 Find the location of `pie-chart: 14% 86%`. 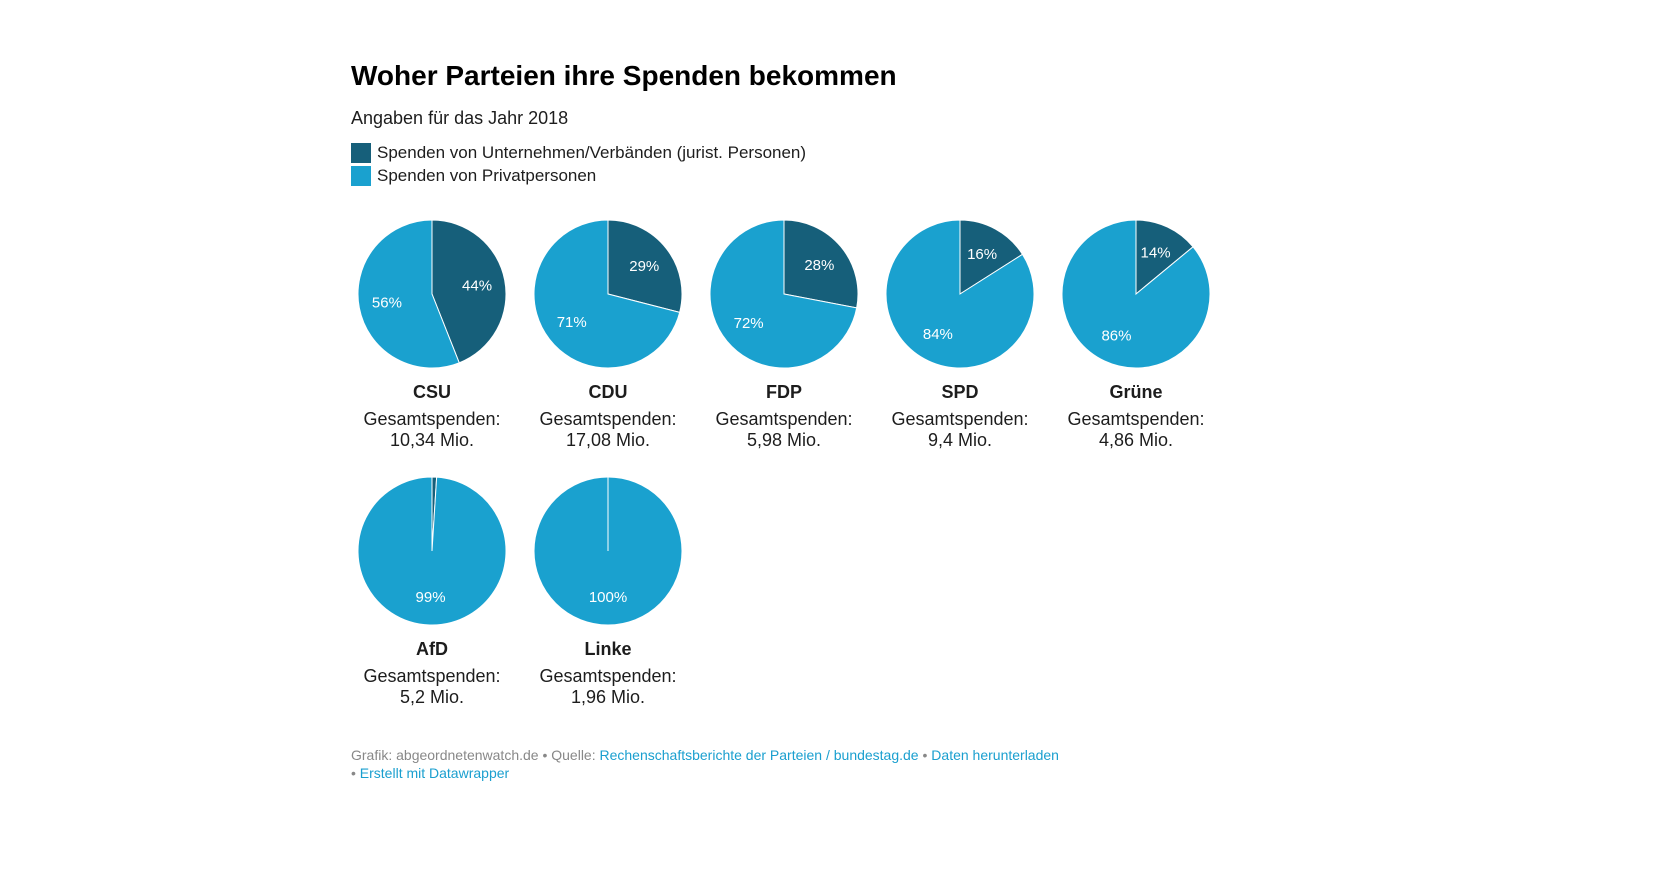

pie-chart: 14% 86% is located at coordinates (1136, 294).